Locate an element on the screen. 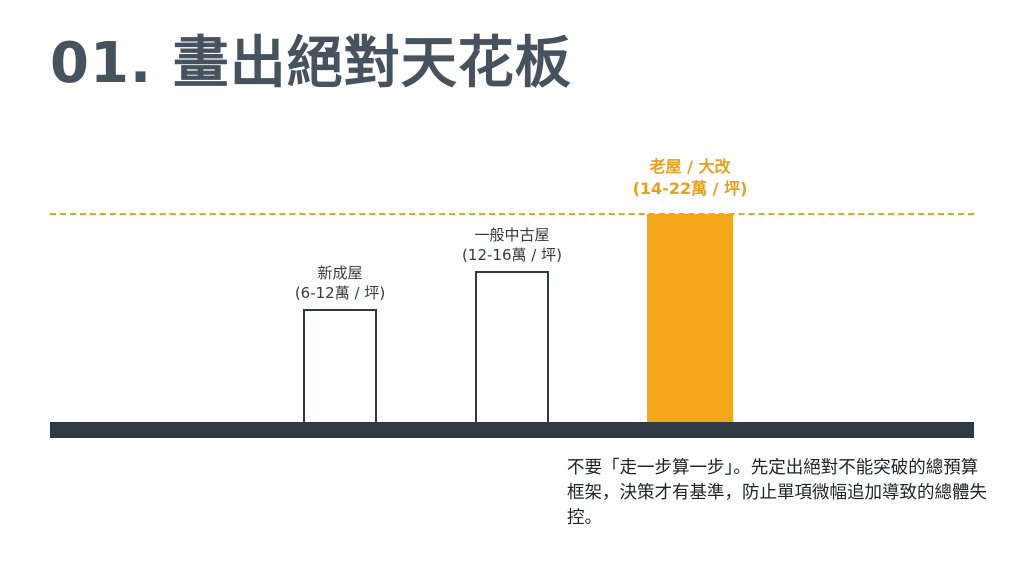  page-title: 01. 畫出絕對天花板 is located at coordinates (311, 63).